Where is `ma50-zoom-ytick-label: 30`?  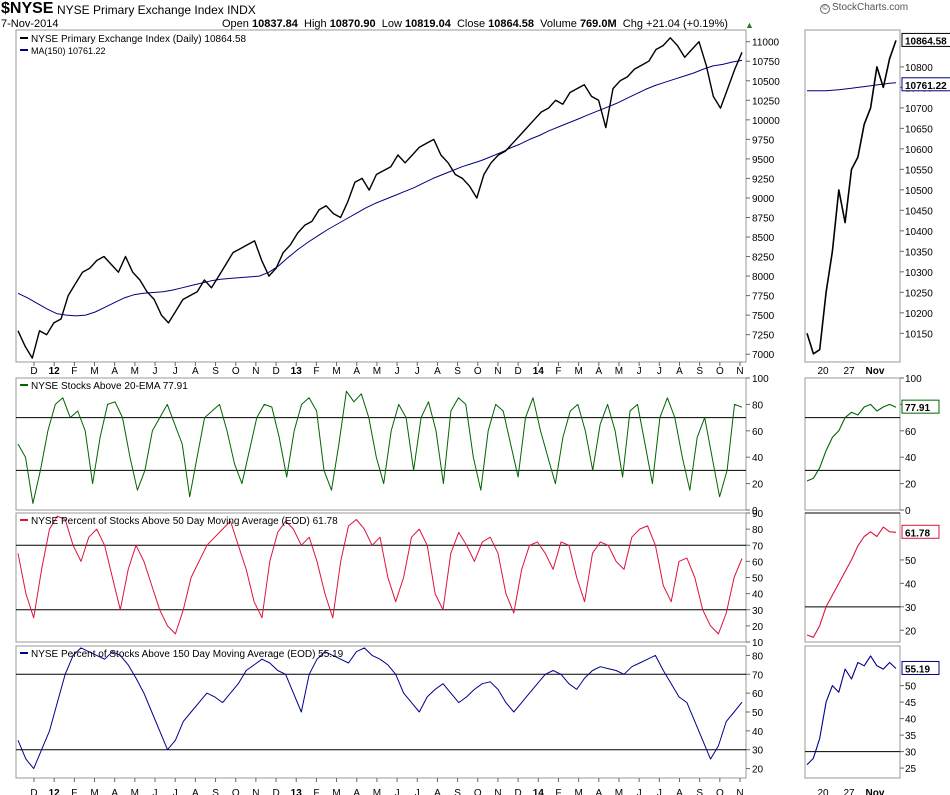
ma50-zoom-ytick-label: 30 is located at coordinates (911, 608).